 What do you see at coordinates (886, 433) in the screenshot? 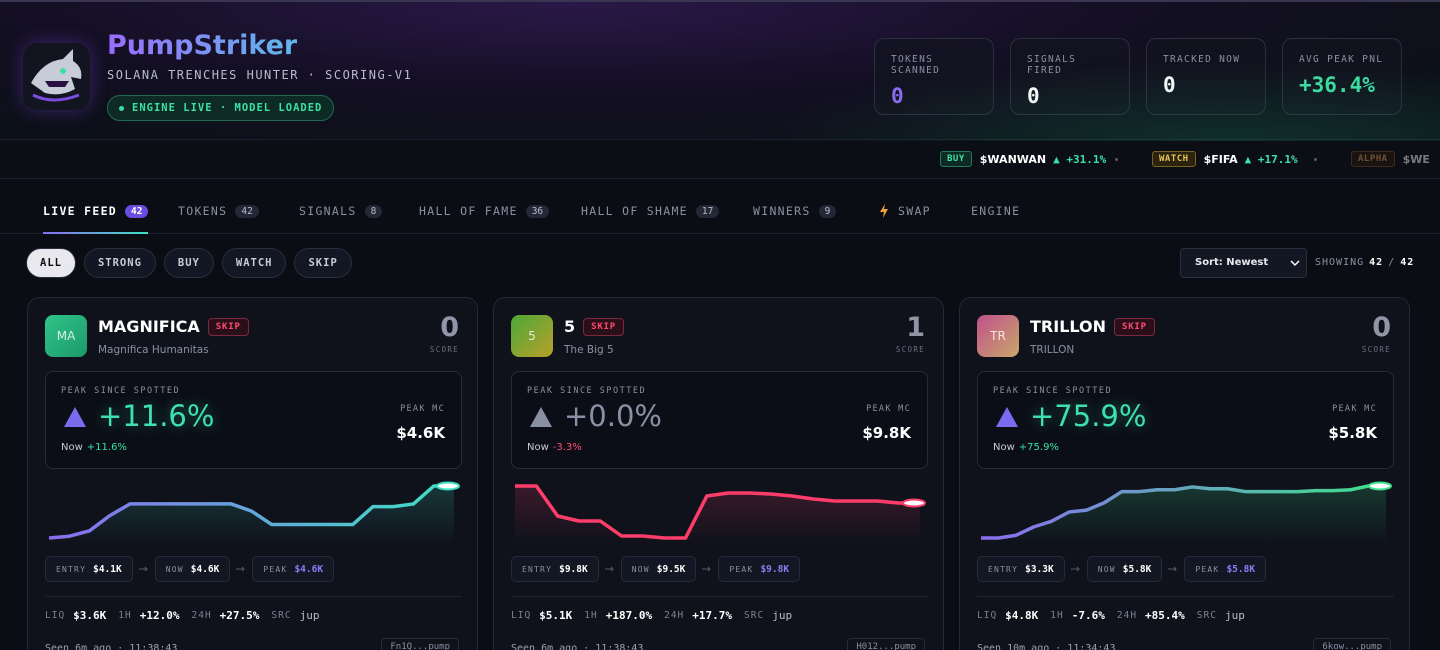
I see `peak-mc-value: $9.8K` at bounding box center [886, 433].